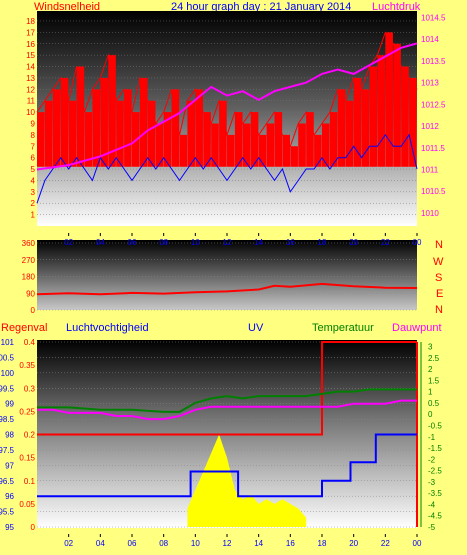  I want to click on top-x-label-16: 16, so click(290, 242).